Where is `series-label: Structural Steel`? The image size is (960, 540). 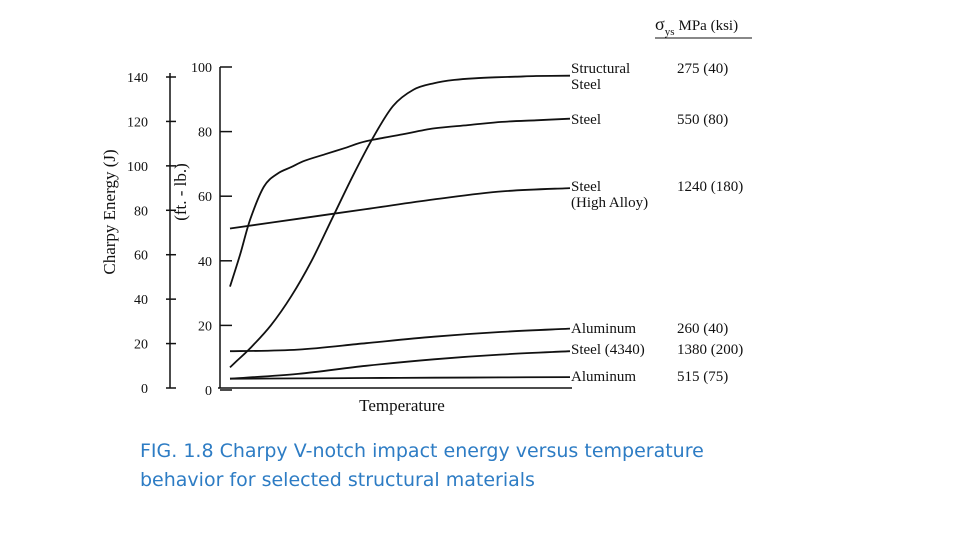
series-label: Structural Steel is located at coordinates (600, 77).